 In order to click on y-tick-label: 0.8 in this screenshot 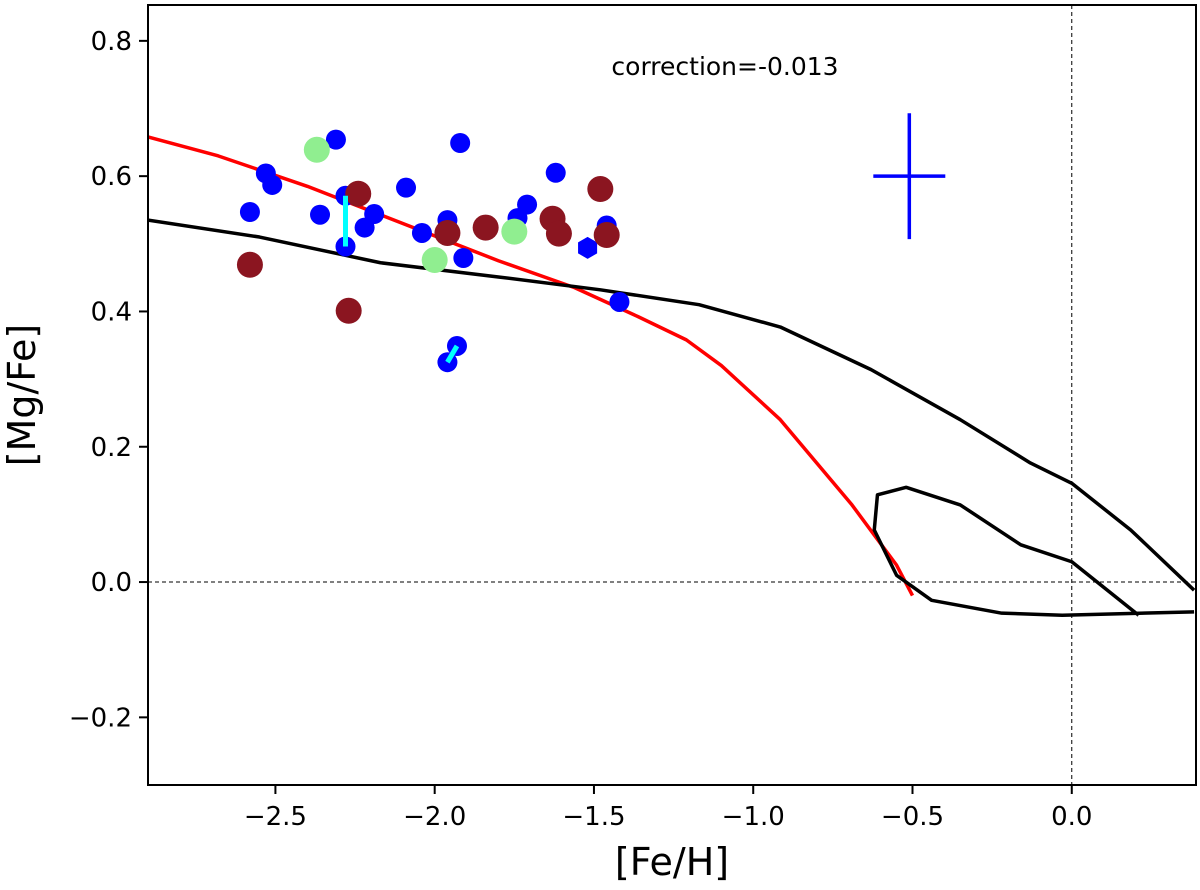, I will do `click(111, 42)`.